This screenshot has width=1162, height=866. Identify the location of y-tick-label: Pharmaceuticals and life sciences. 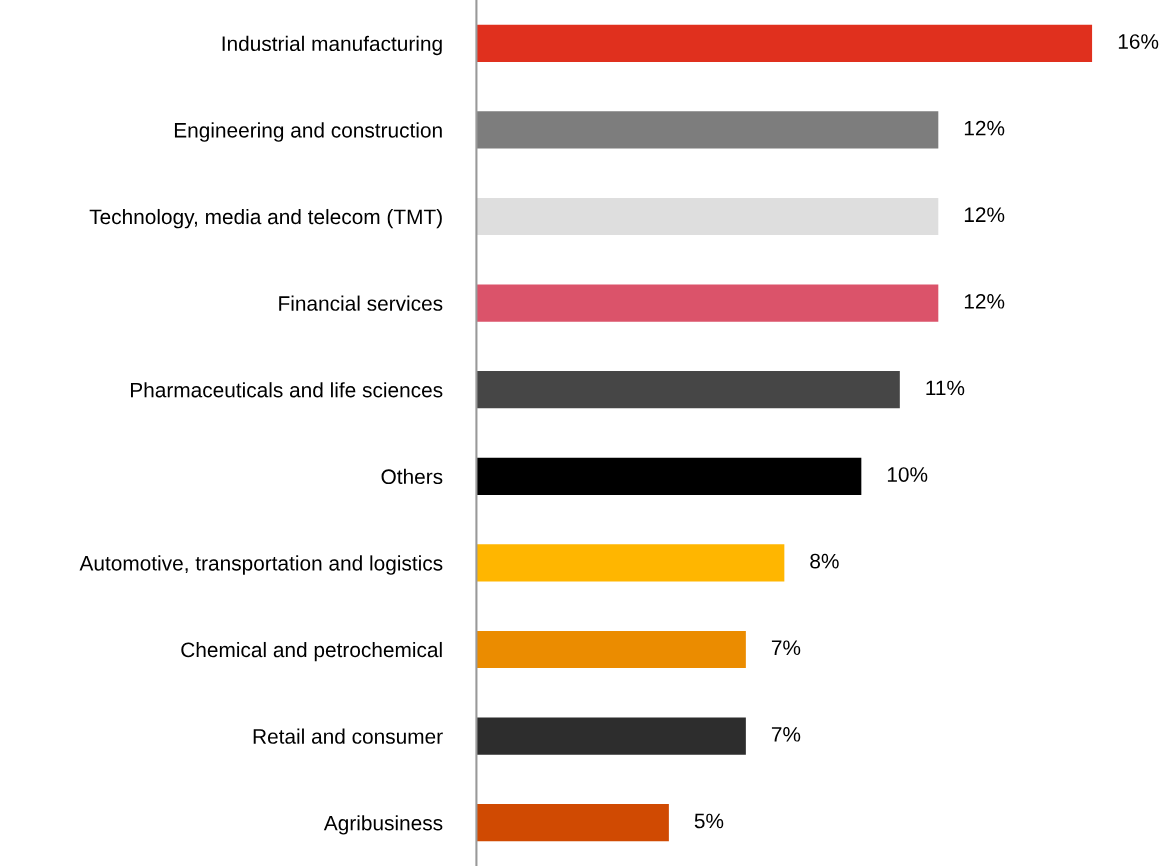
(287, 390).